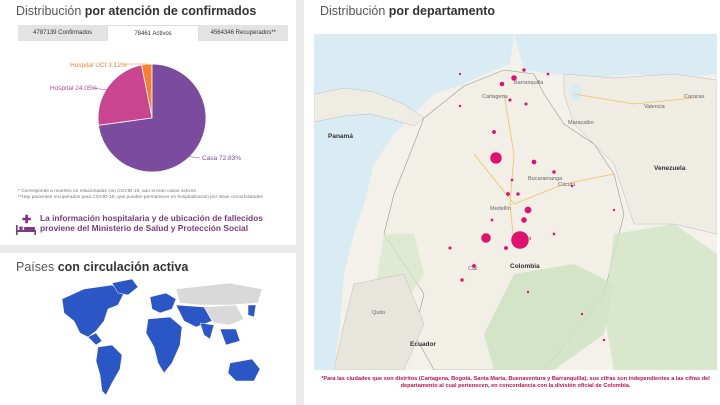 The image size is (720, 405). I want to click on dot-bucaramanga, so click(534, 162).